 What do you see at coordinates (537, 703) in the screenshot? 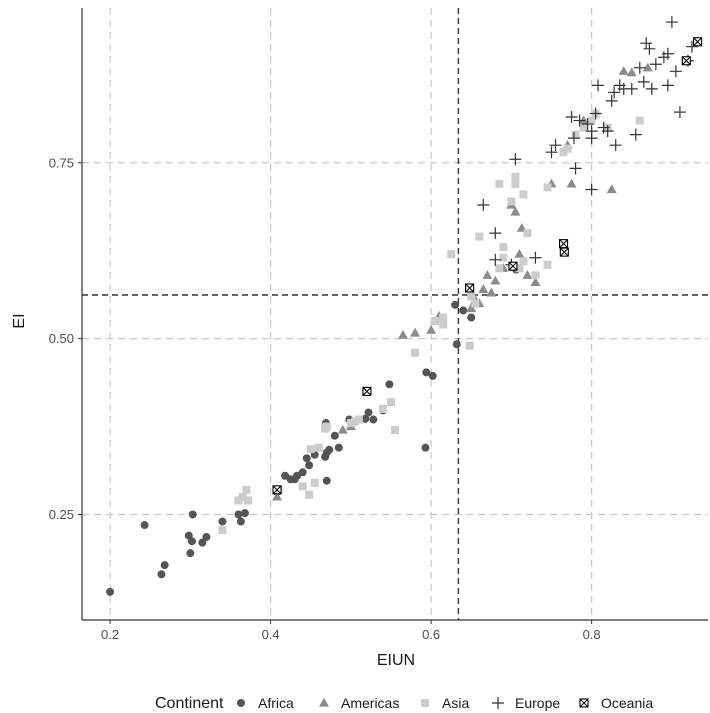
I see `legend-label-europe: Europe` at bounding box center [537, 703].